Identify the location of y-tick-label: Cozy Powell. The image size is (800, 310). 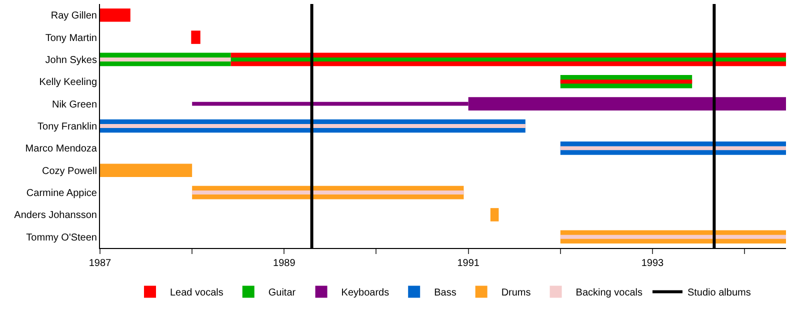
(69, 171).